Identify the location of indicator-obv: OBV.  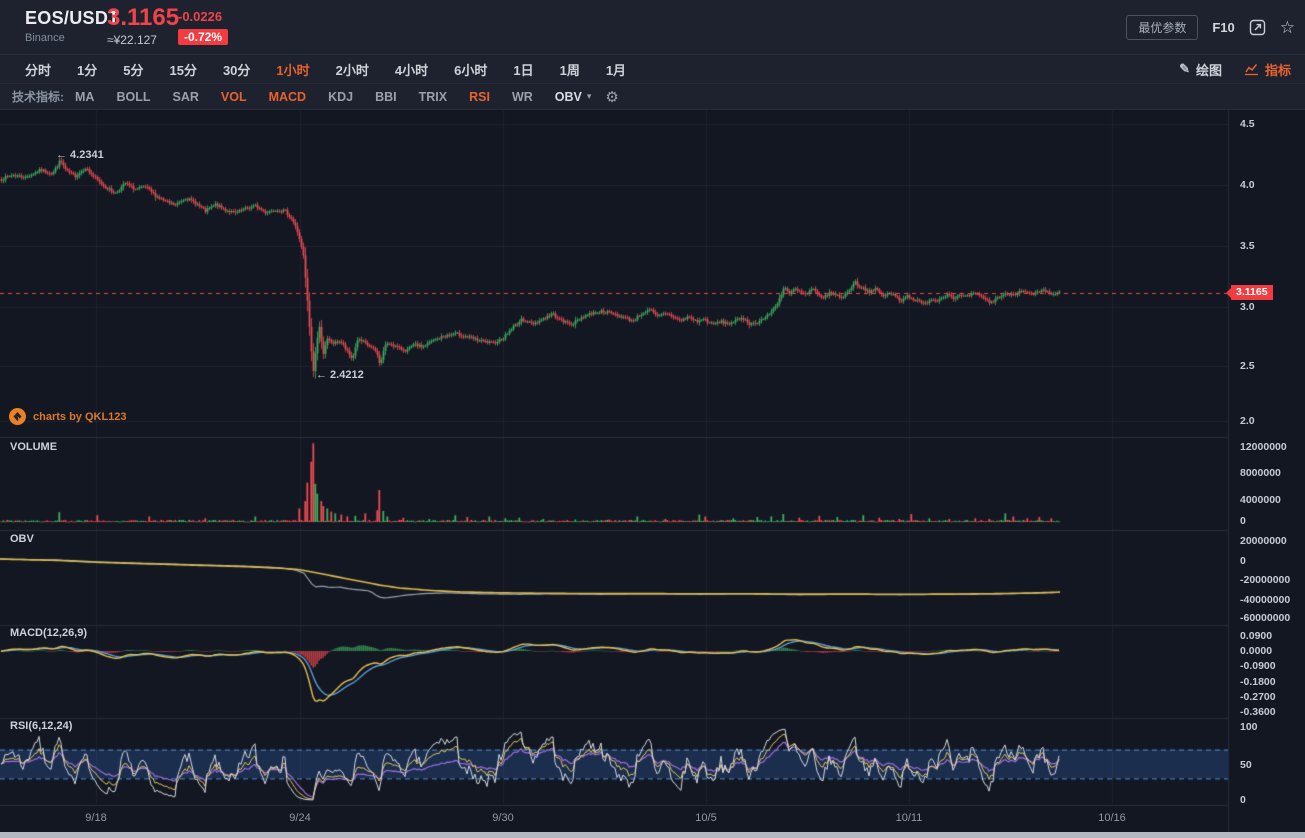
(568, 96).